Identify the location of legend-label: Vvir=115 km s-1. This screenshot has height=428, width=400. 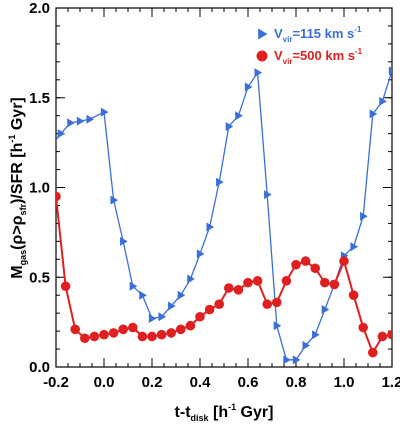
(318, 34).